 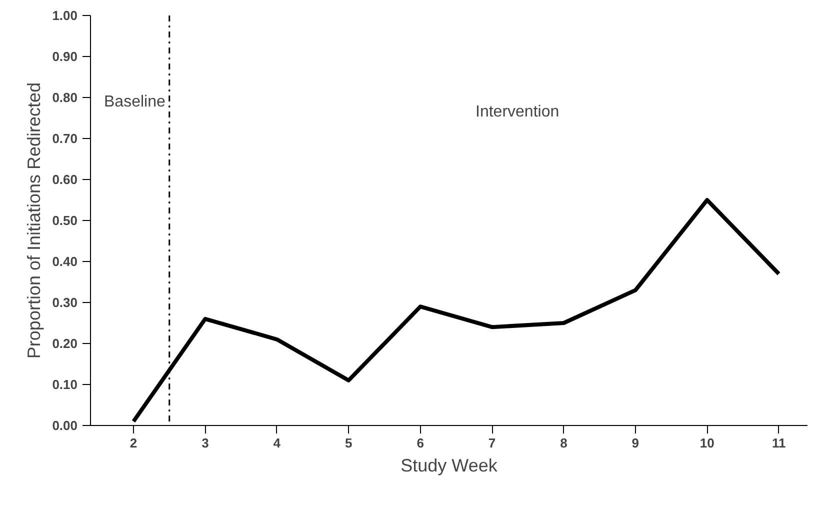 I want to click on y-tick-label: 0.30, so click(x=65, y=302).